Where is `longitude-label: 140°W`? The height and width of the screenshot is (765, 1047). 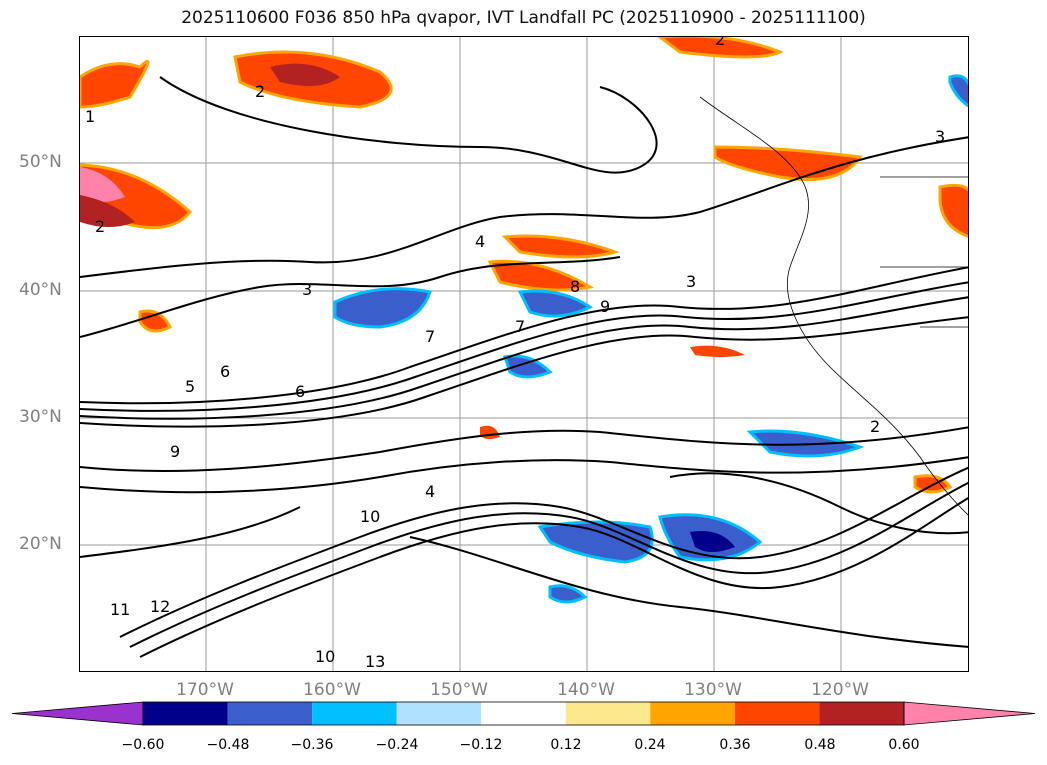
longitude-label: 140°W is located at coordinates (586, 690).